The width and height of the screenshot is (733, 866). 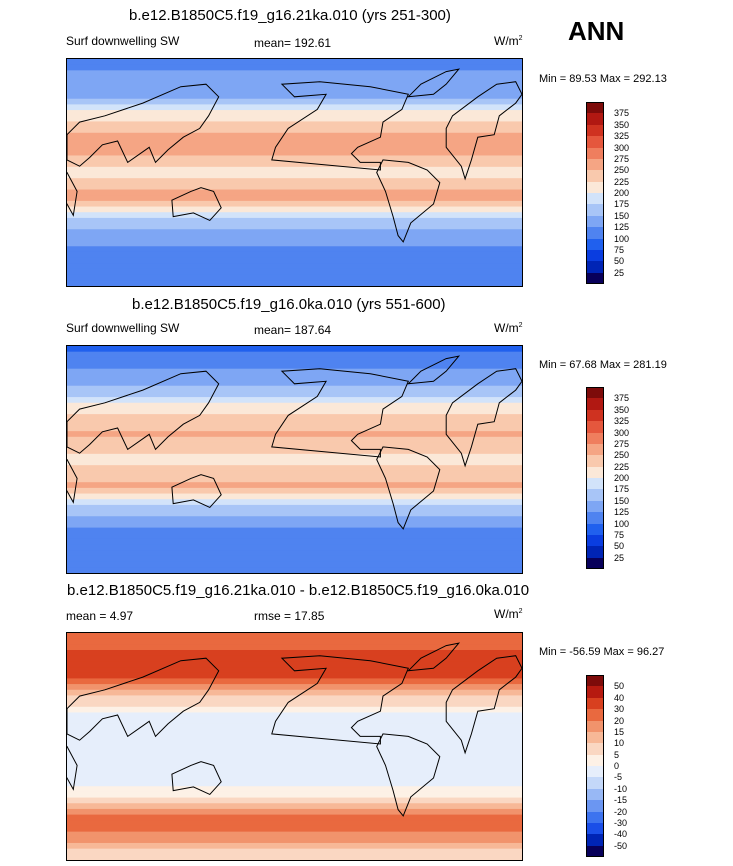 I want to click on panel3-colorbar: 50 40 30 20 15 10 5 0 -5 -10 -15 -20 -30 -40 -50, so click(x=616, y=766).